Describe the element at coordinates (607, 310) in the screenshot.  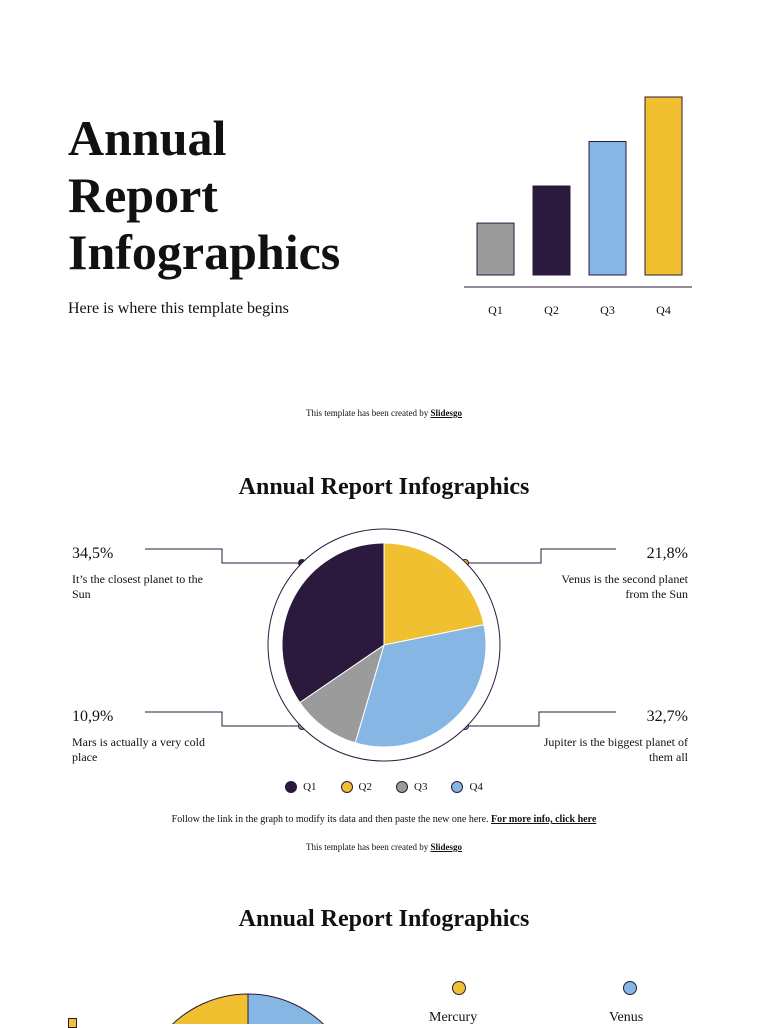
I see `bar-label-q3: Q3` at that location.